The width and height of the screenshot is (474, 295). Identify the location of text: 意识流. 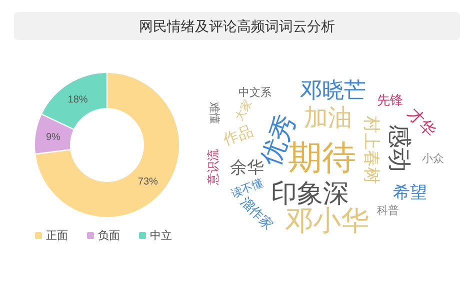
(213, 167).